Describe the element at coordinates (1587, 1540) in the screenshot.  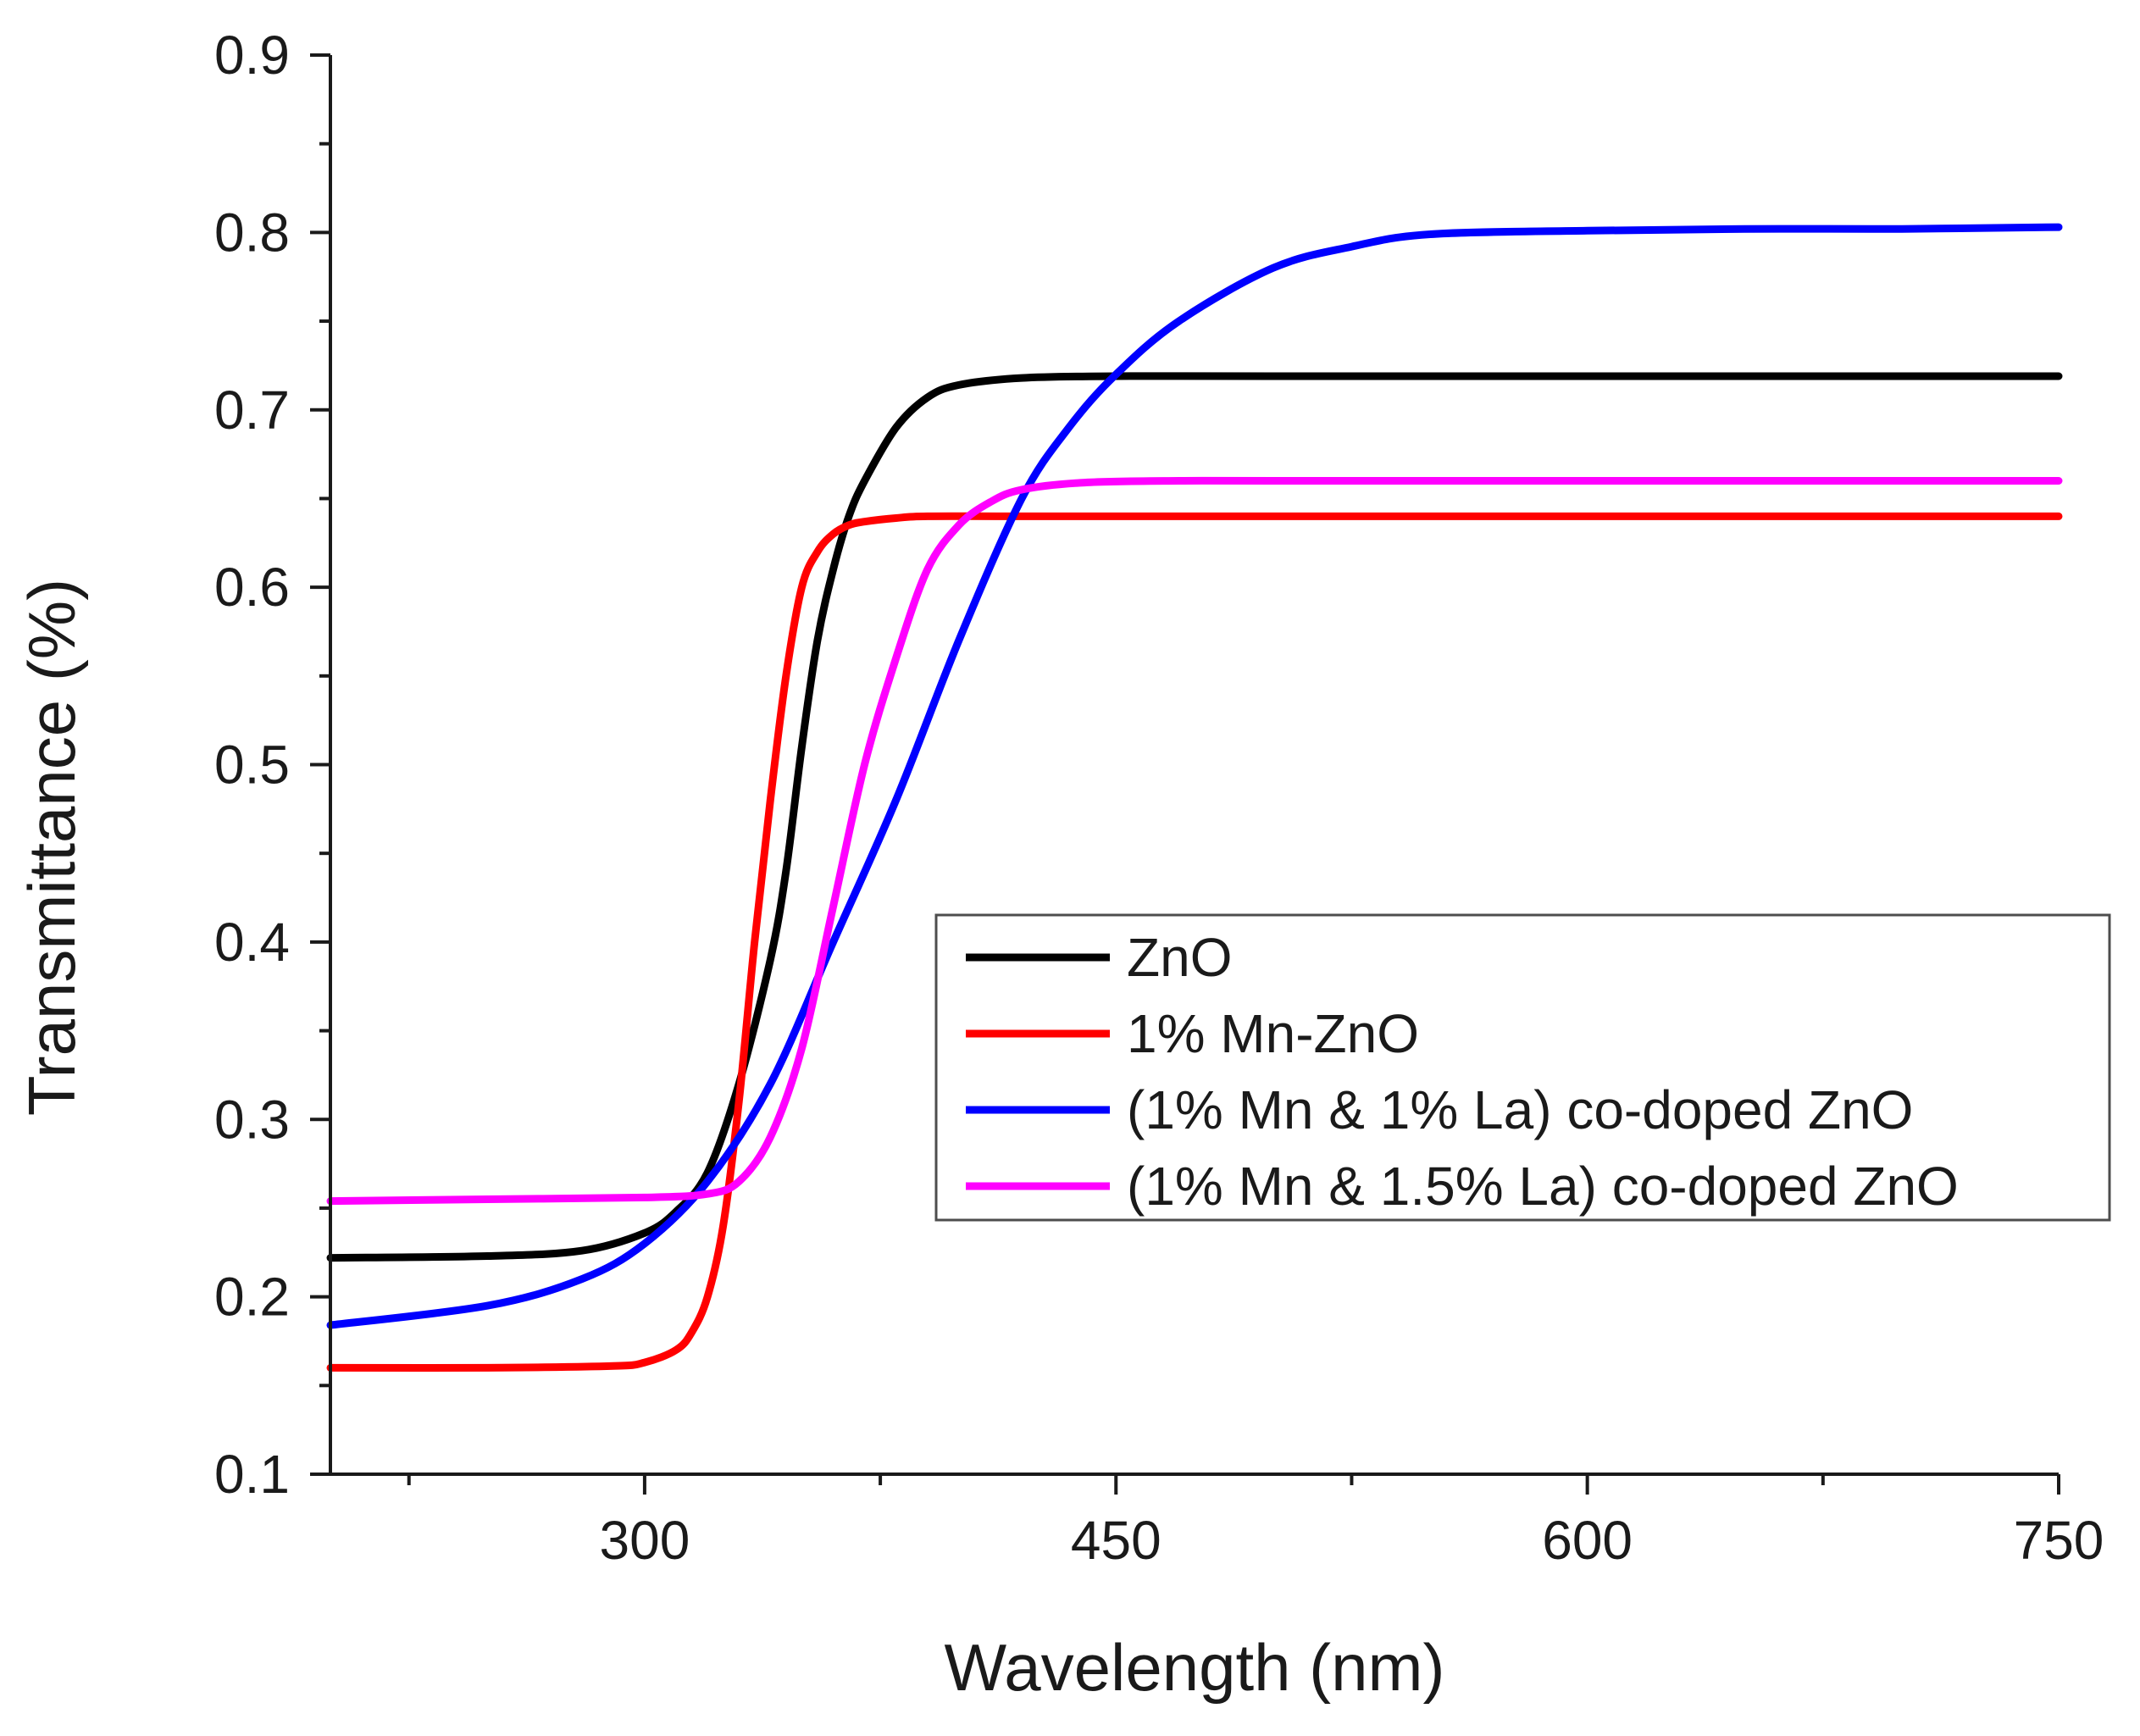
I see `x-tick-label: 600` at that location.